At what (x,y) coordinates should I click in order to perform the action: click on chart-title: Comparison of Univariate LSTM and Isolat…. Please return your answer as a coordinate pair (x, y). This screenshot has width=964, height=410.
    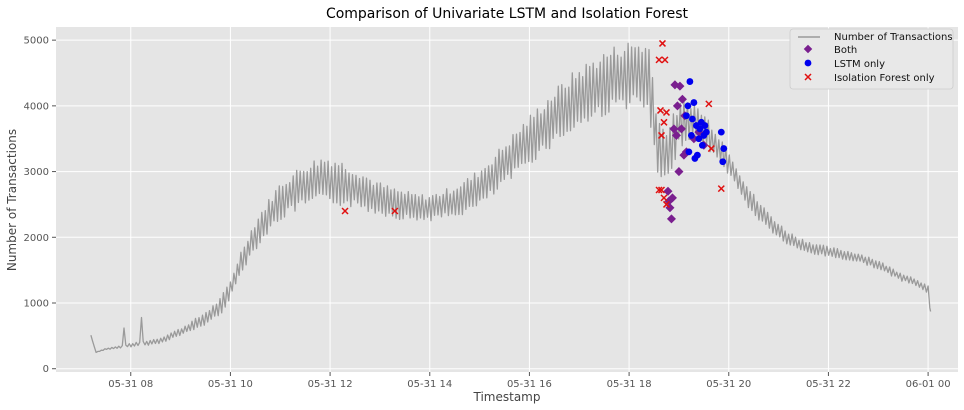
    Looking at the image, I should click on (507, 14).